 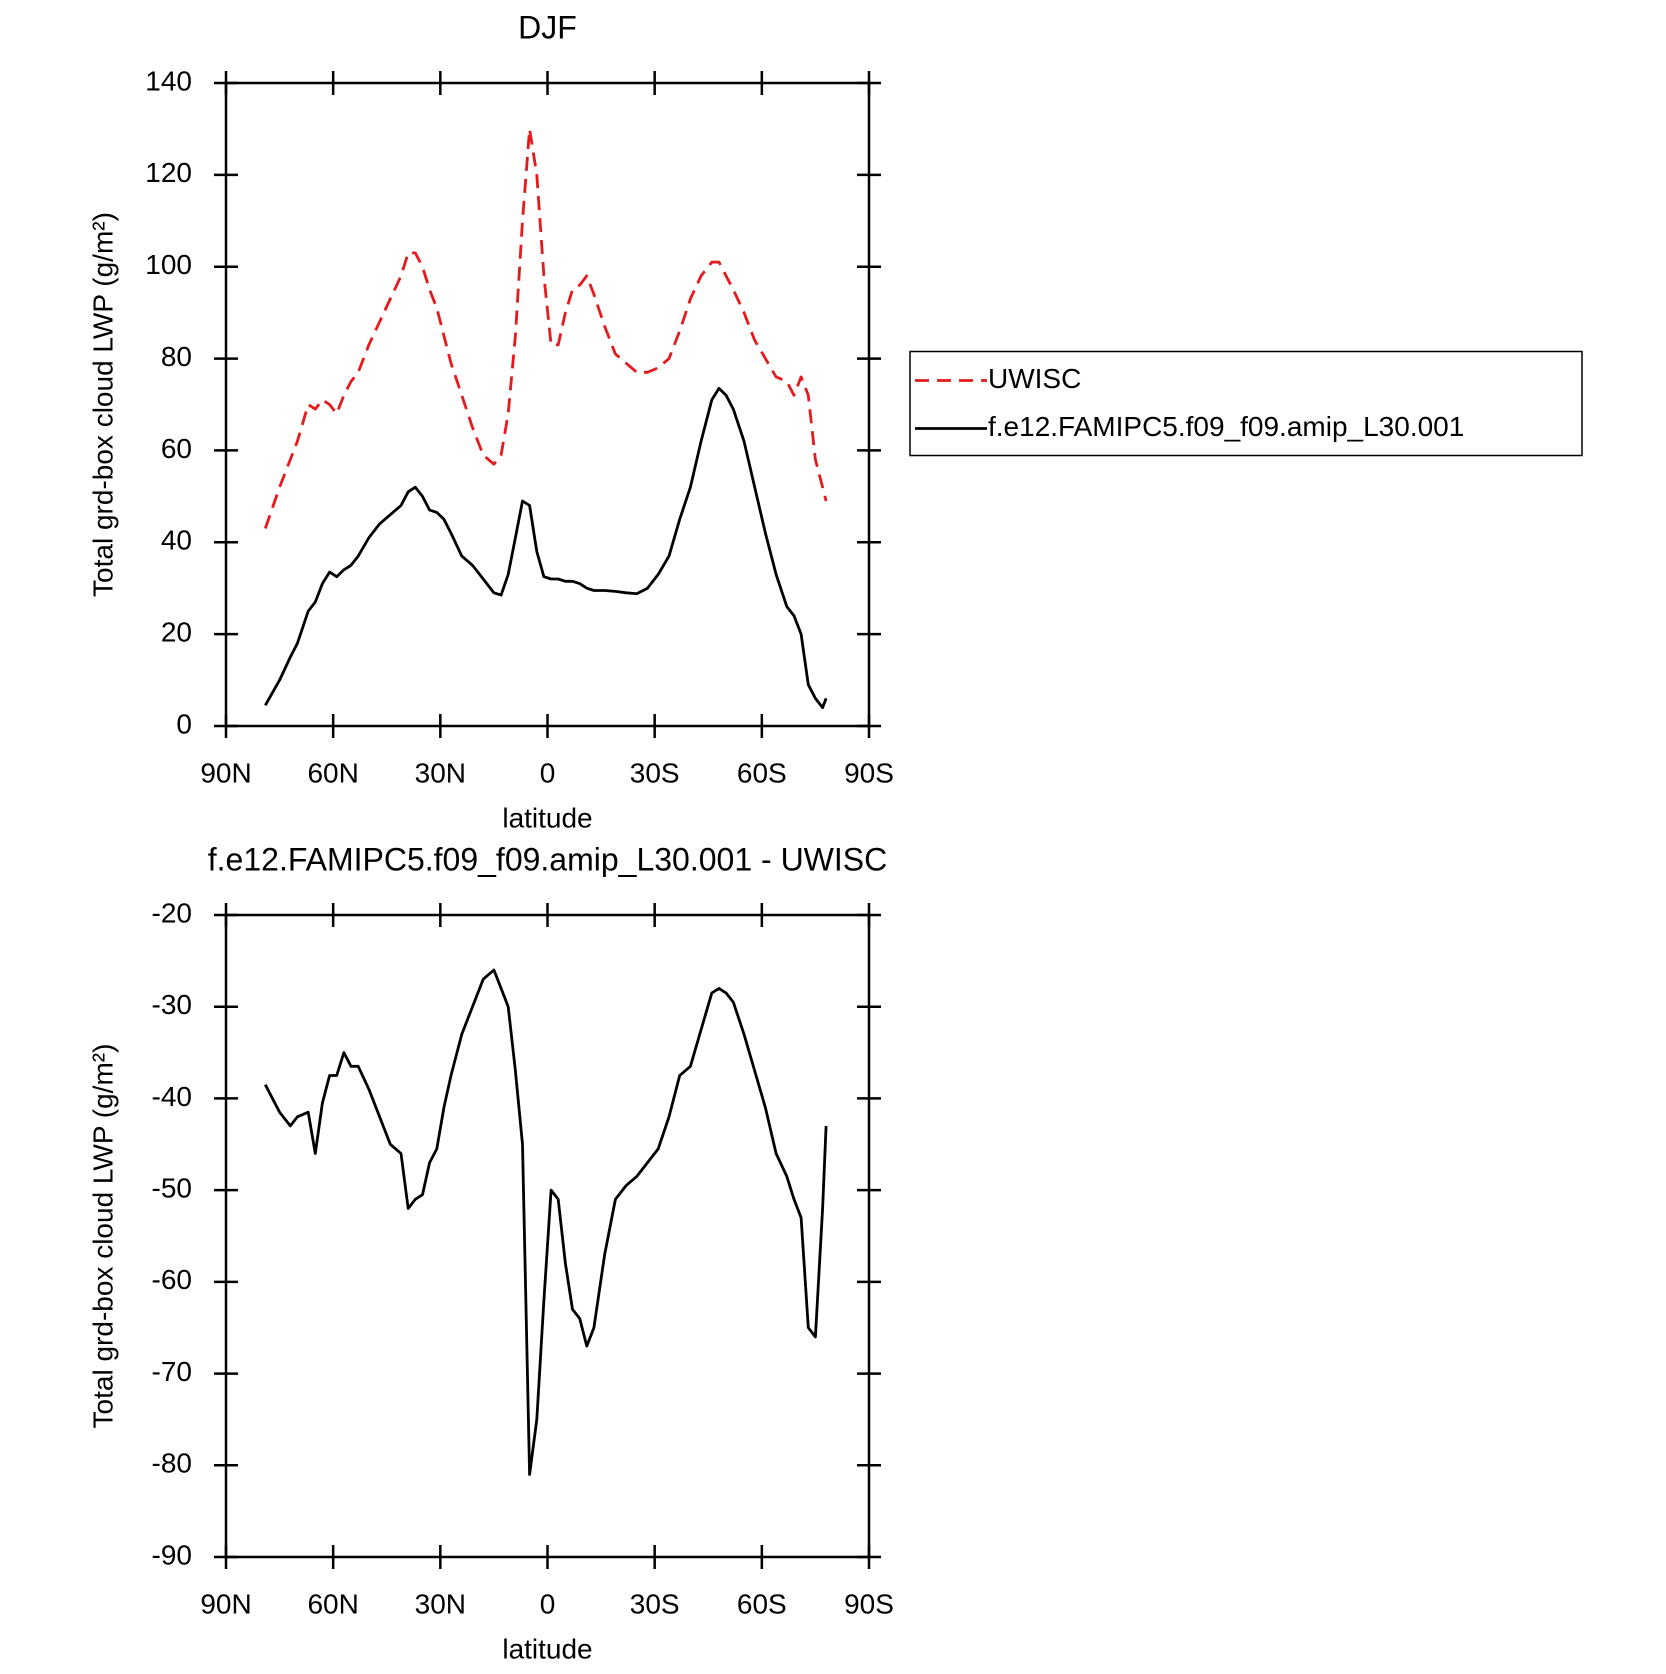 What do you see at coordinates (172, 1371) in the screenshot?
I see `y-tick-label: -70` at bounding box center [172, 1371].